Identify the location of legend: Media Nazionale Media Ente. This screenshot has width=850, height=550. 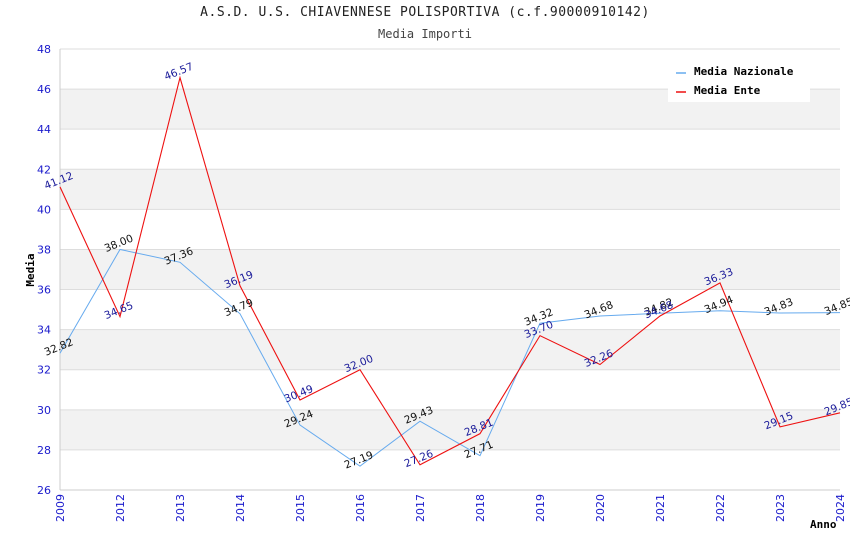
(739, 80).